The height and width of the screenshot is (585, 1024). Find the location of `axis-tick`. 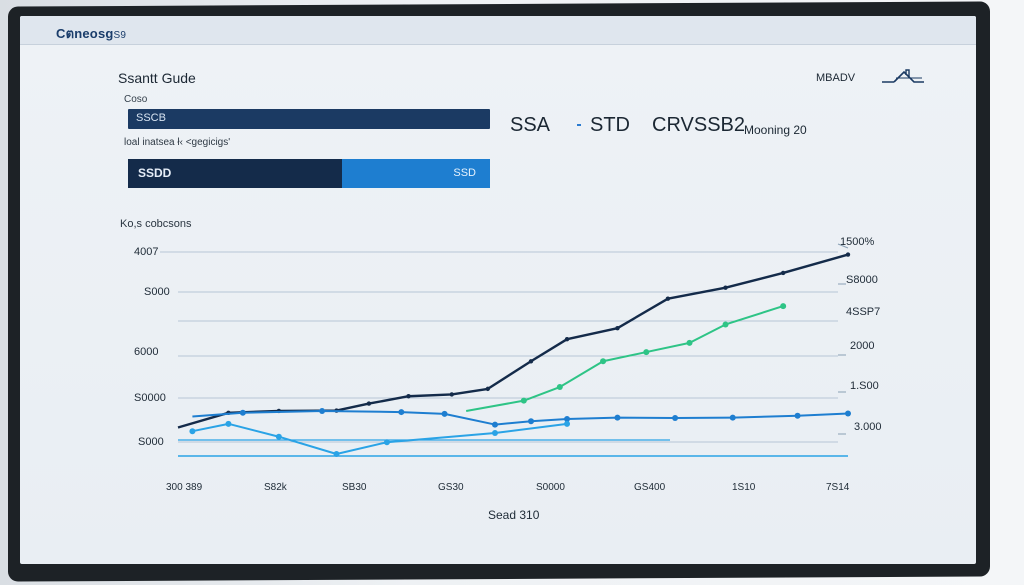

axis-tick is located at coordinates (843, 246).